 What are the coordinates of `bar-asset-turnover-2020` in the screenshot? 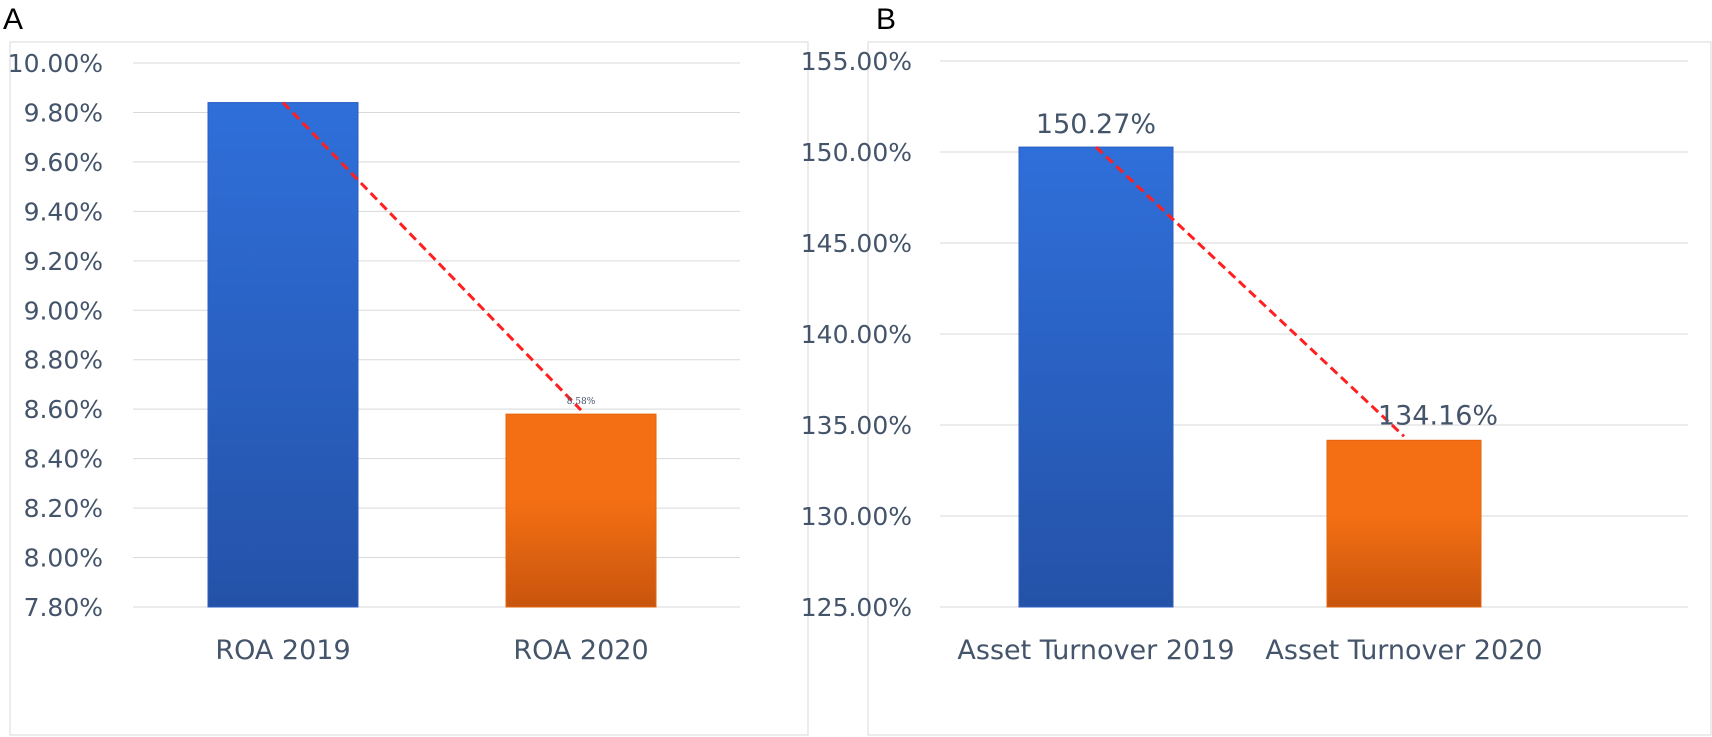 It's located at (1404, 523).